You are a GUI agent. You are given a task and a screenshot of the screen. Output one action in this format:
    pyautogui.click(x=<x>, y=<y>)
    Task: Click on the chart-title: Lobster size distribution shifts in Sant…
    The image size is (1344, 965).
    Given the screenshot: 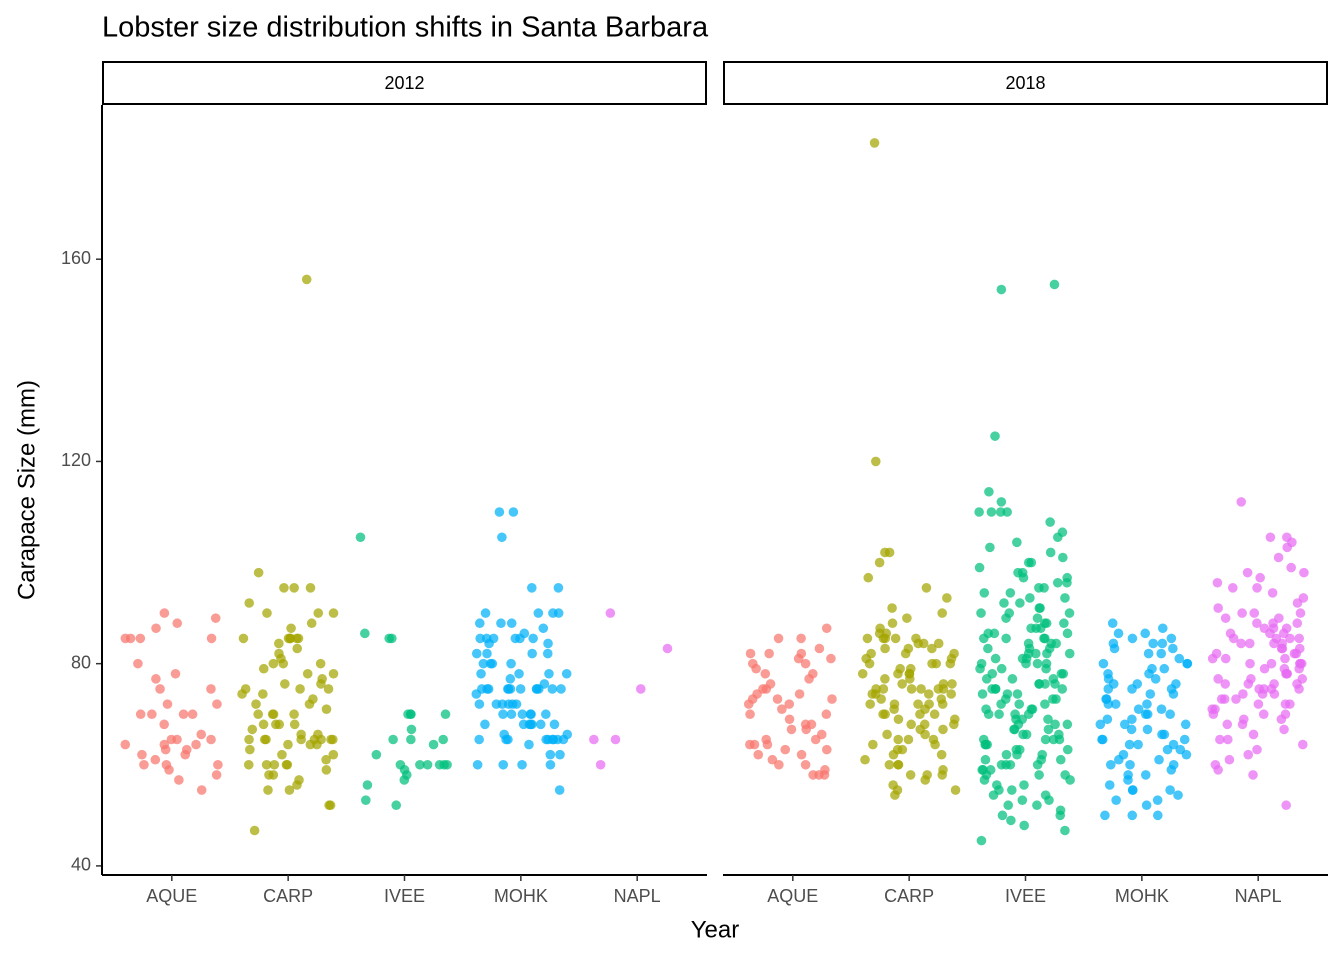 What is the action you would take?
    pyautogui.click(x=405, y=28)
    